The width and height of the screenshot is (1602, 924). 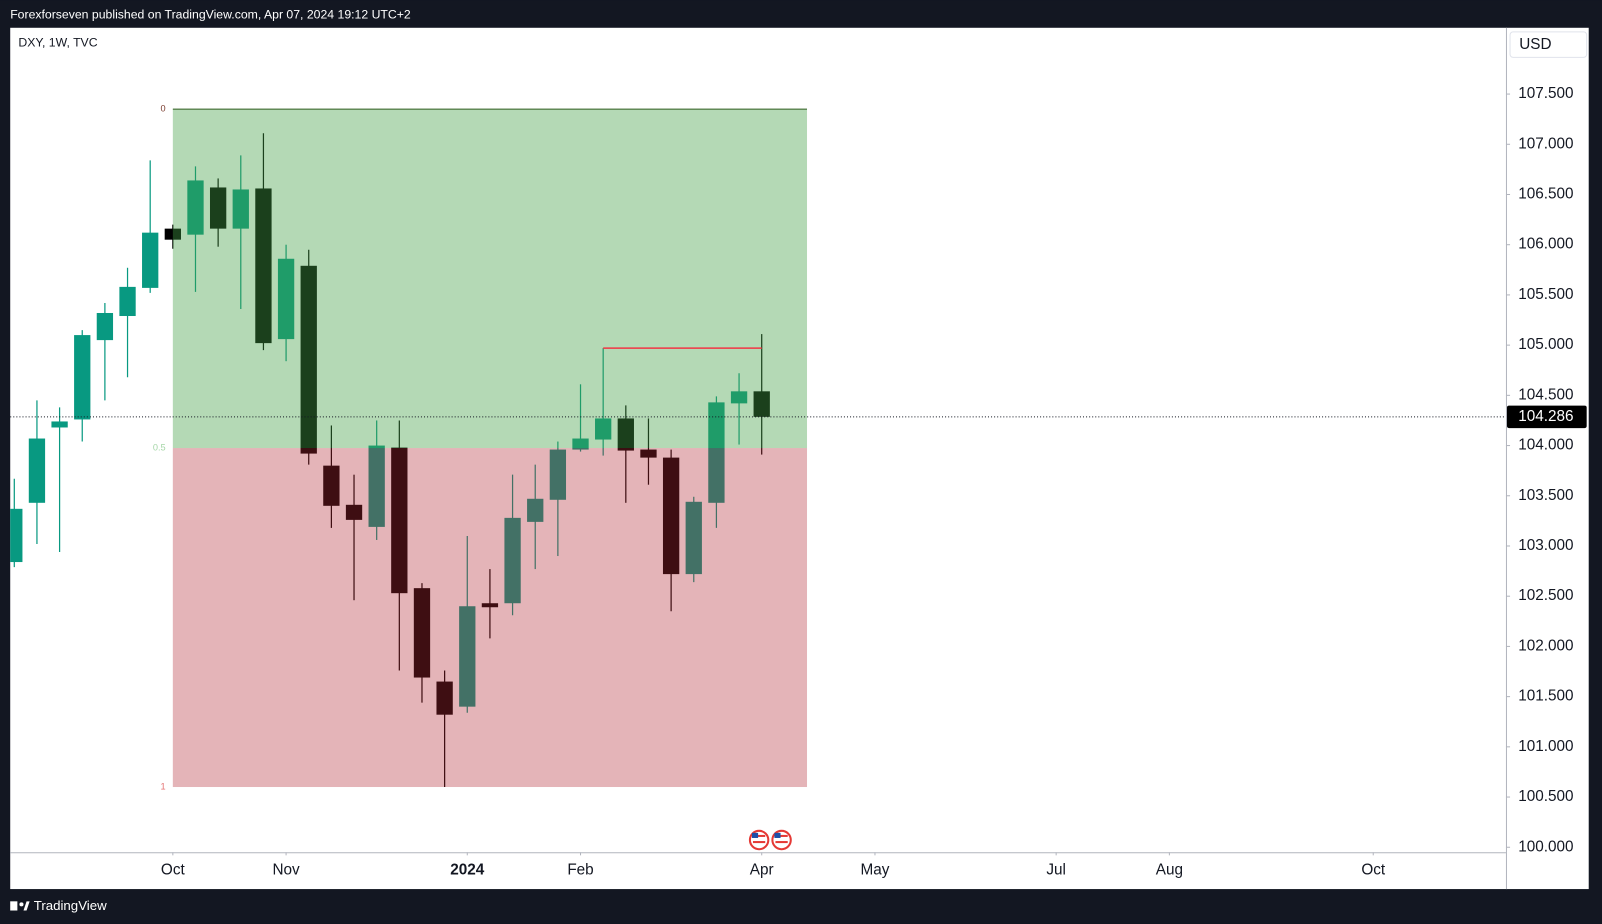 What do you see at coordinates (1545, 143) in the screenshot?
I see `y-tick-label: 107.000` at bounding box center [1545, 143].